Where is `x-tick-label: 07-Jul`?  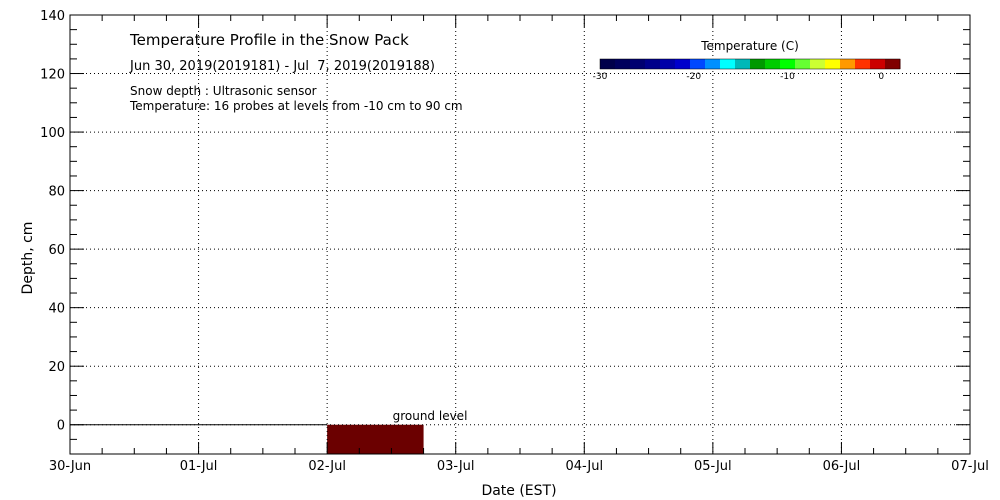
x-tick-label: 07-Jul is located at coordinates (970, 466).